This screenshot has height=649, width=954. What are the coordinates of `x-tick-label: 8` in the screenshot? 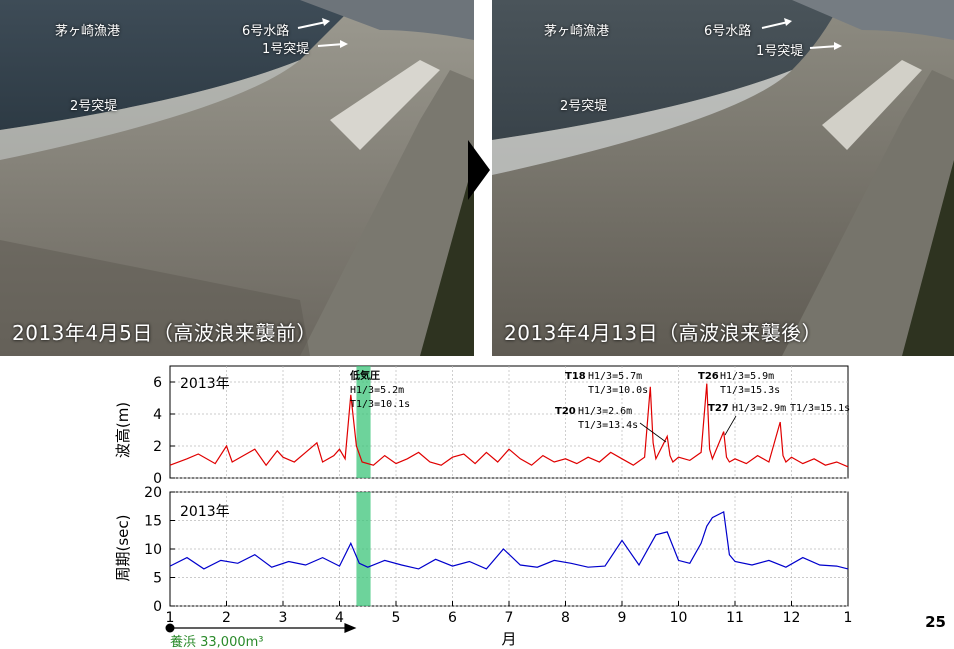 It's located at (565, 618).